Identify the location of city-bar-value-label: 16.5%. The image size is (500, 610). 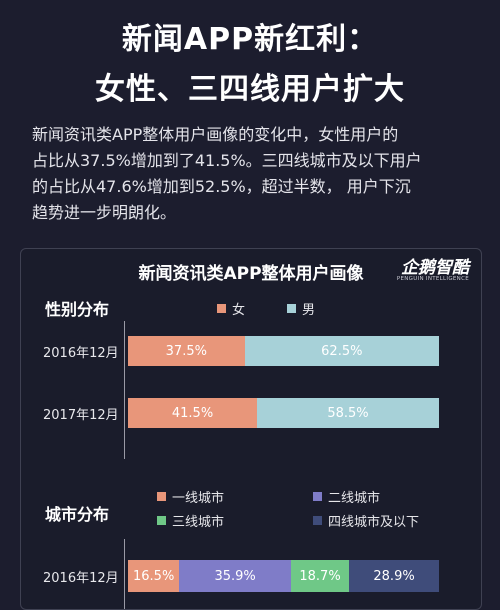
(154, 576).